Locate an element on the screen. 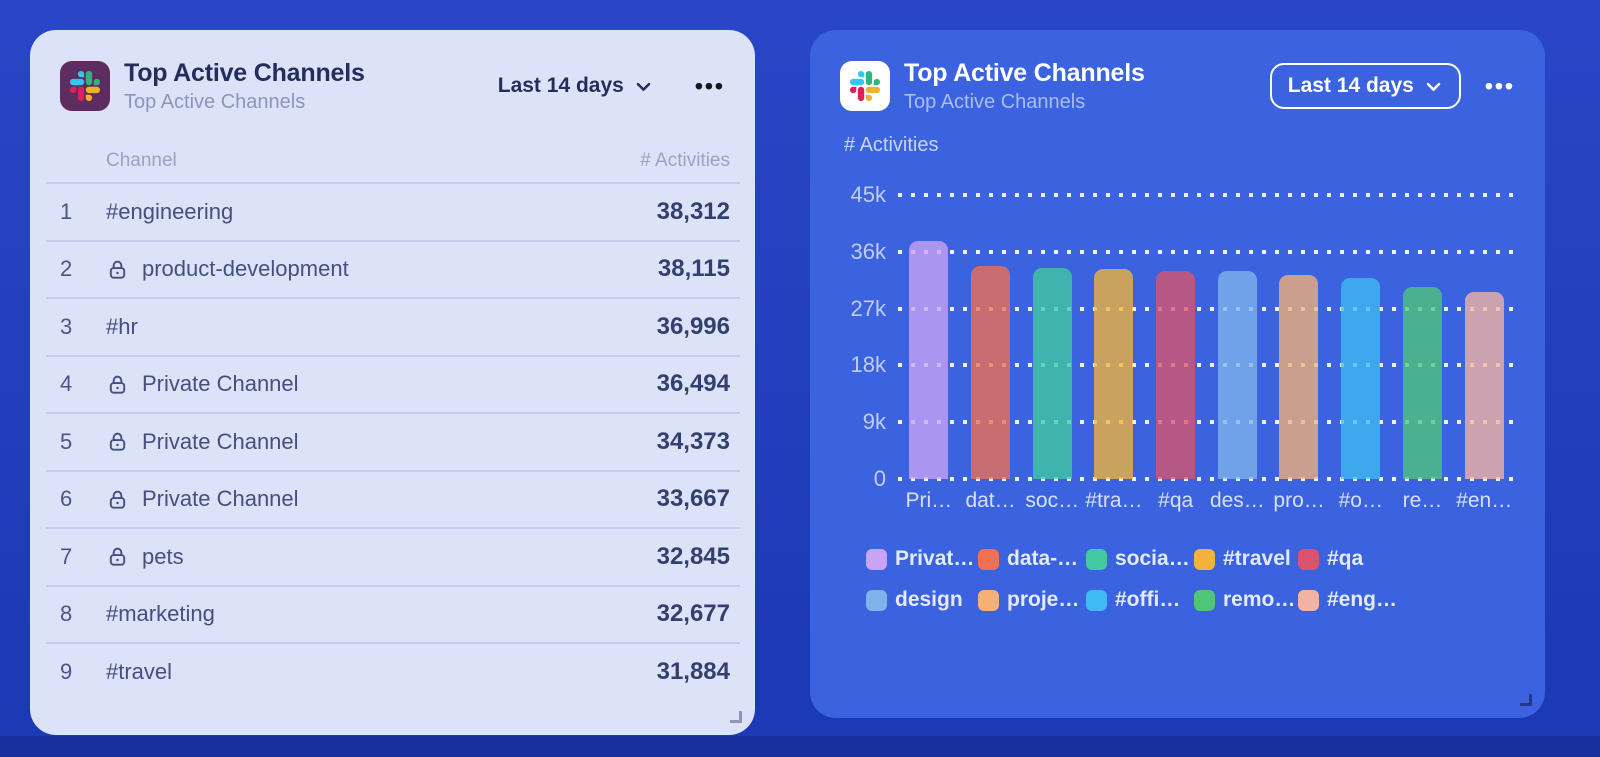  legend-item: design is located at coordinates (918, 600).